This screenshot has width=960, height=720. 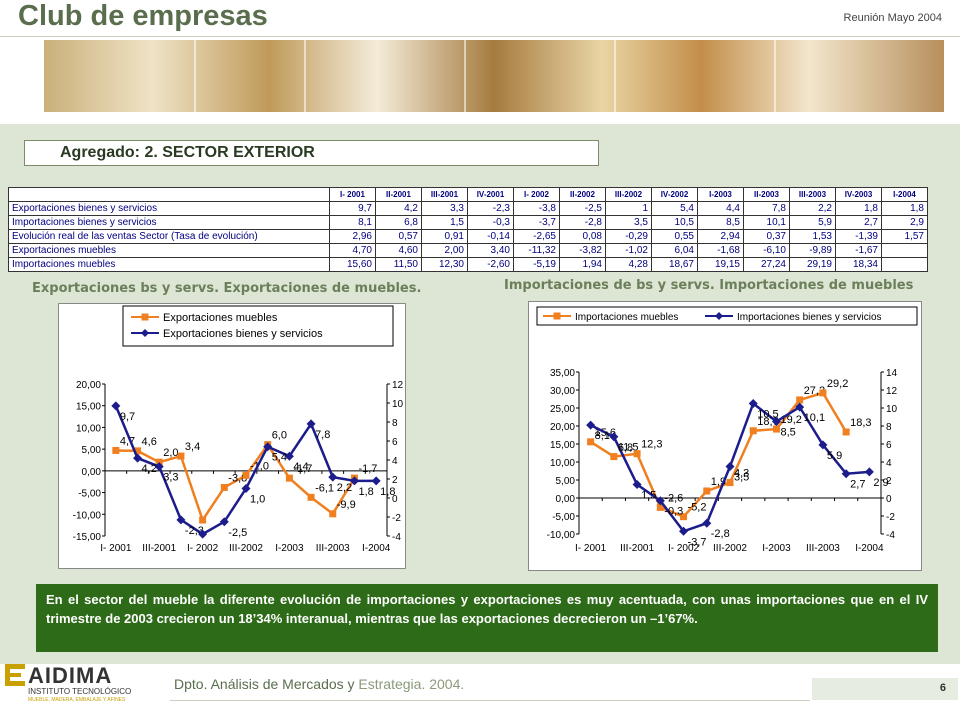 What do you see at coordinates (376, 548) in the screenshot?
I see `x-axis-tick-label: I-2004` at bounding box center [376, 548].